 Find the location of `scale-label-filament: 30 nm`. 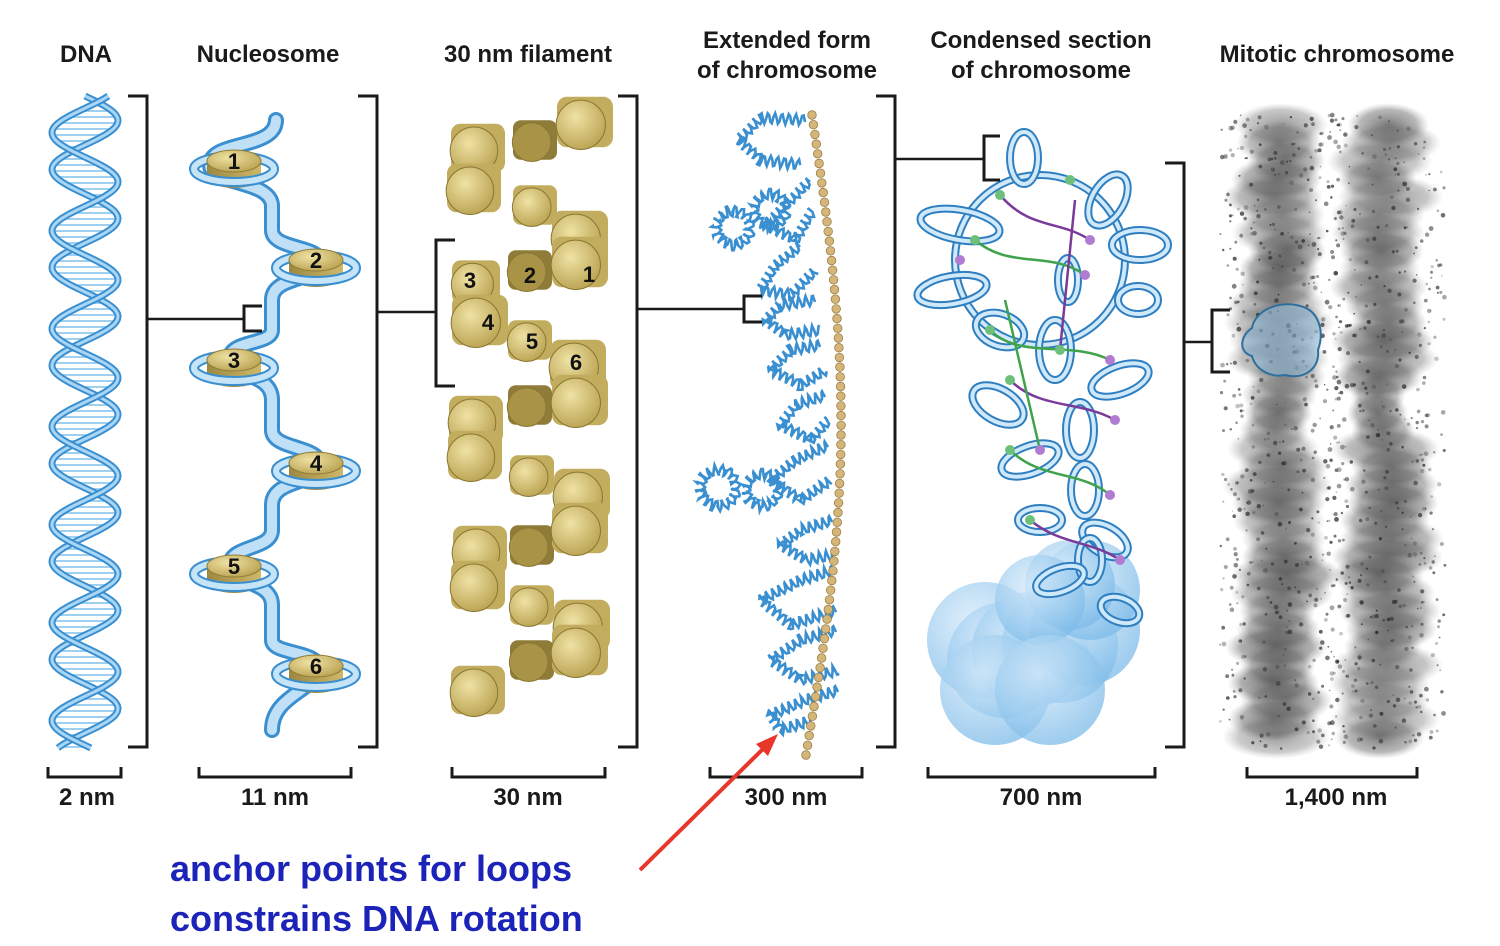

scale-label-filament: 30 nm is located at coordinates (527, 797).